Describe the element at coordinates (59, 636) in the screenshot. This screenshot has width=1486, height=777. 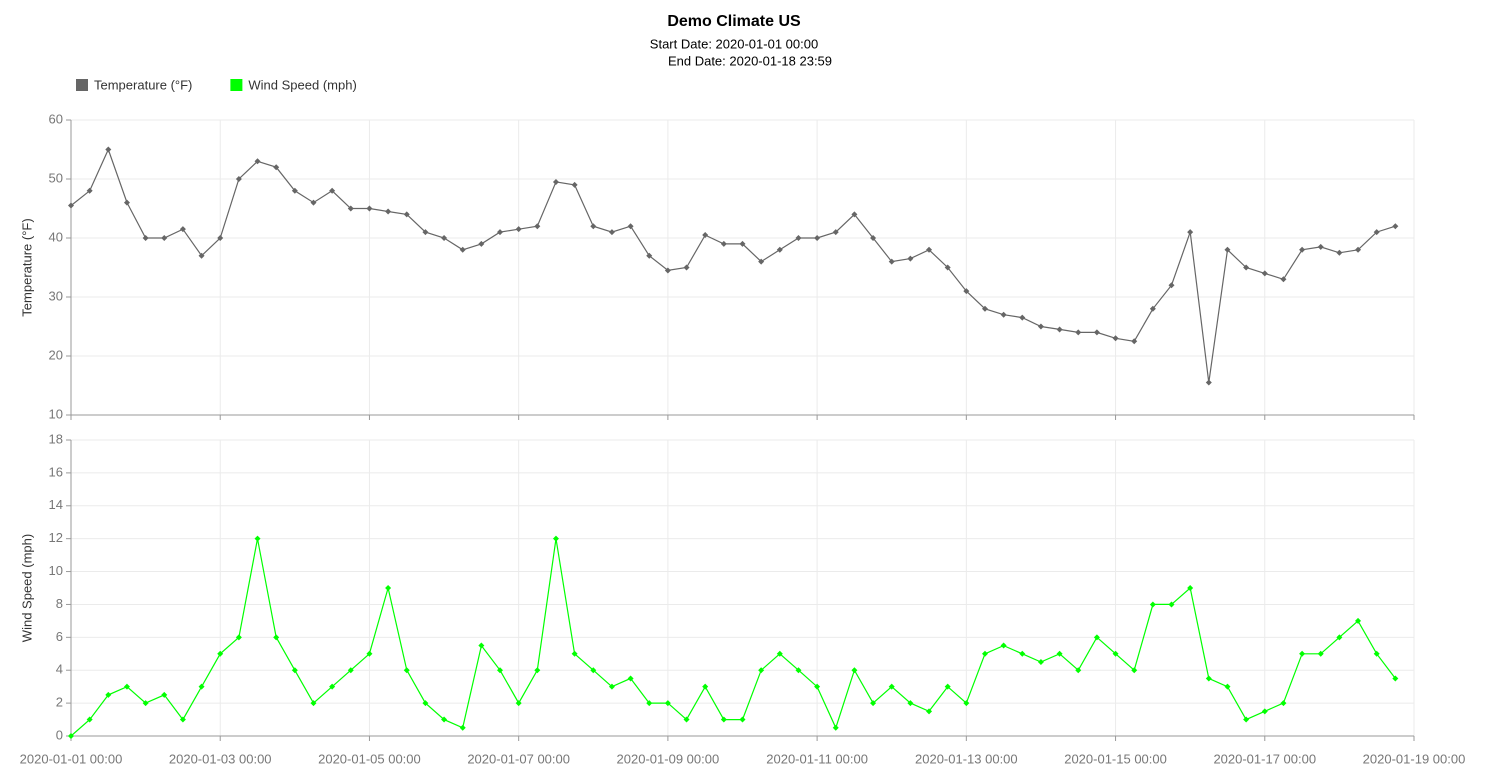
I see `y-tick-label: 6` at that location.